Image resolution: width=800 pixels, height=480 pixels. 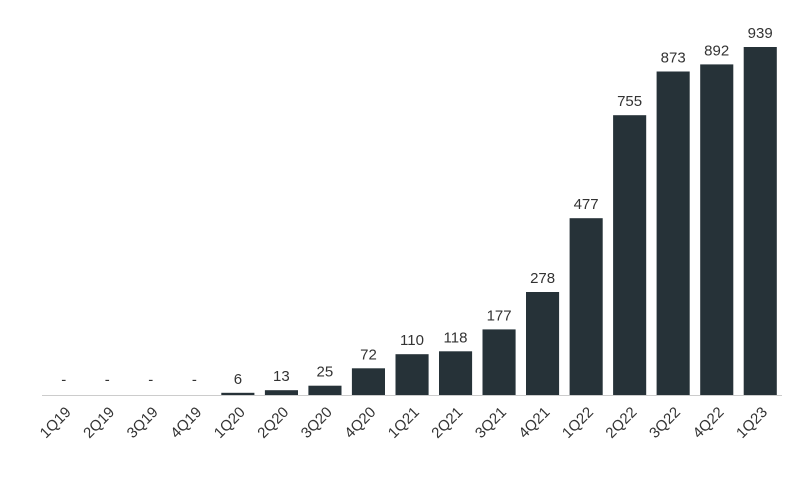 What do you see at coordinates (63, 380) in the screenshot?
I see `value-label-1Q19: -` at bounding box center [63, 380].